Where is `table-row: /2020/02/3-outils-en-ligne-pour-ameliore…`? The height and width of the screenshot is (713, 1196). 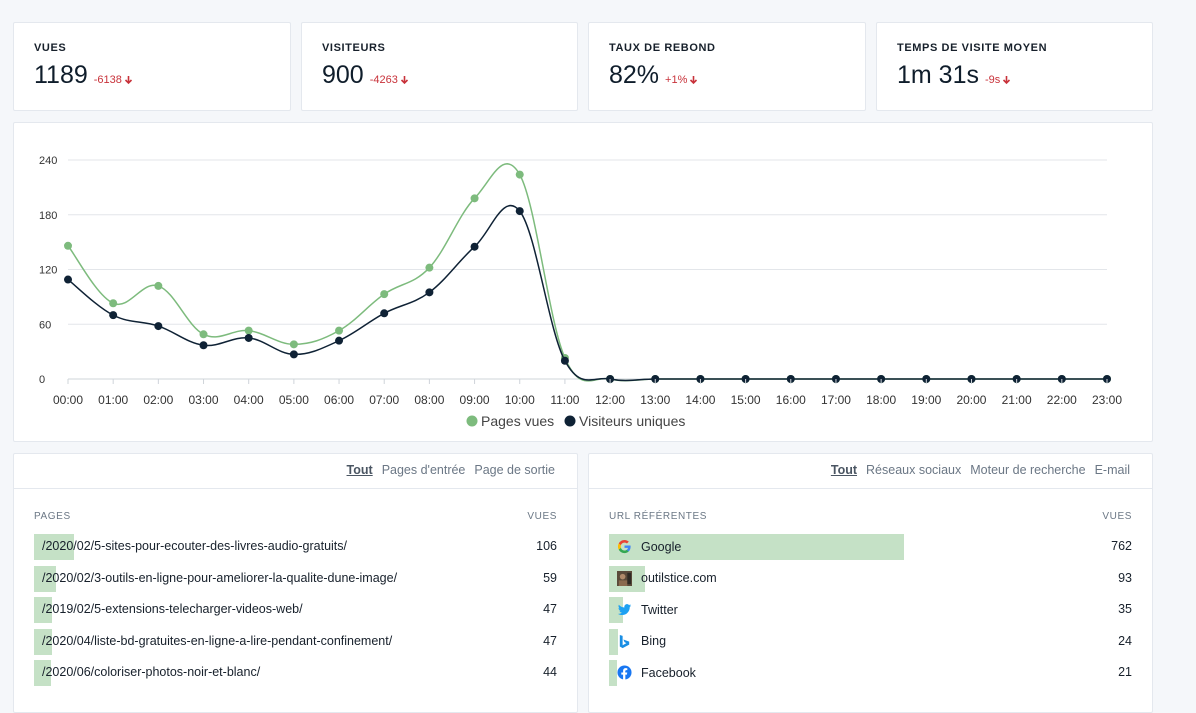
table-row: /2020/02/3-outils-en-ligne-pour-ameliore… is located at coordinates (295, 578).